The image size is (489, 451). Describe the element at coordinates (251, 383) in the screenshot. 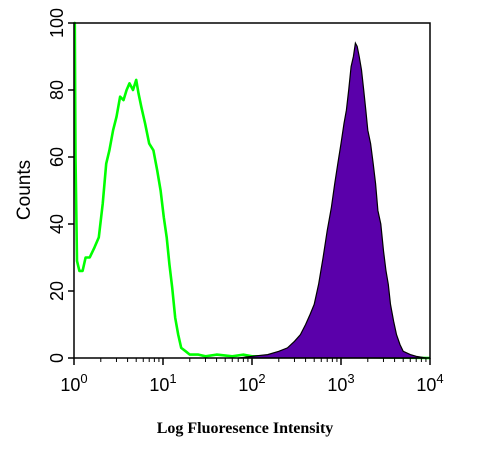

I see `x-tick-label: 10²` at that location.